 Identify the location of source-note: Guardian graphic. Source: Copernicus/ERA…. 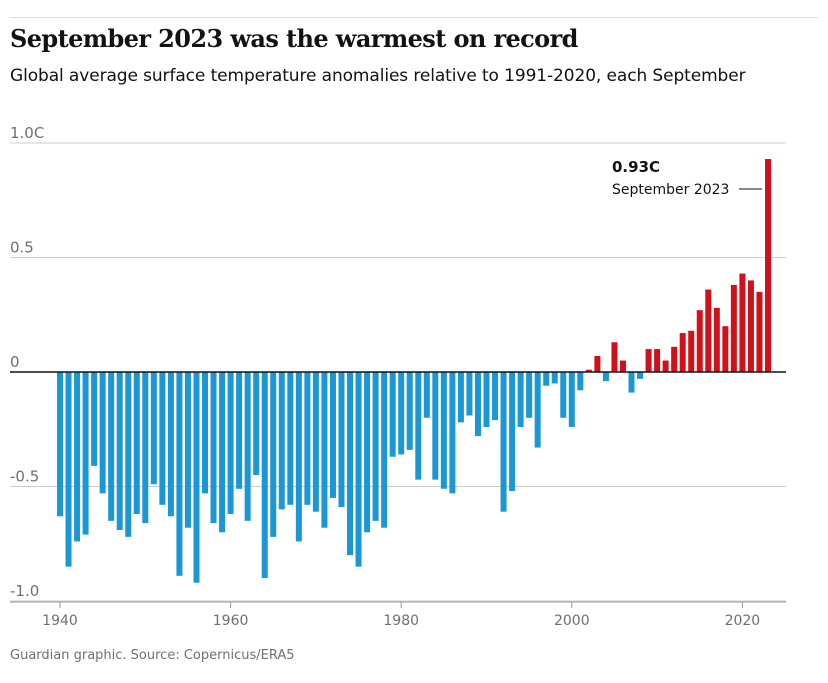
(152, 655).